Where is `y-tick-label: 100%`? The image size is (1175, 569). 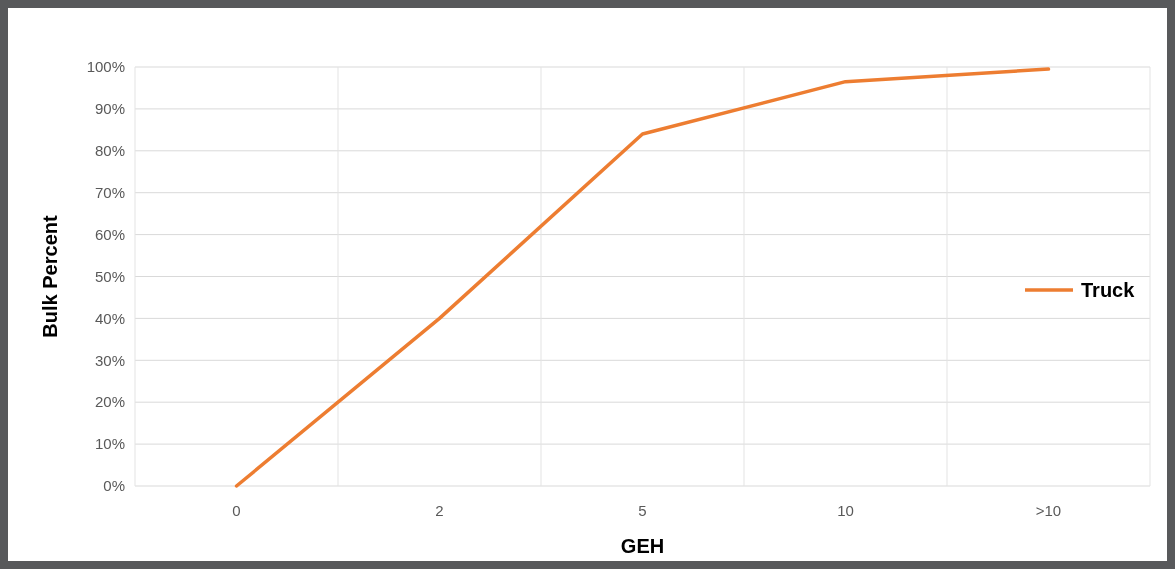 y-tick-label: 100% is located at coordinates (105, 67).